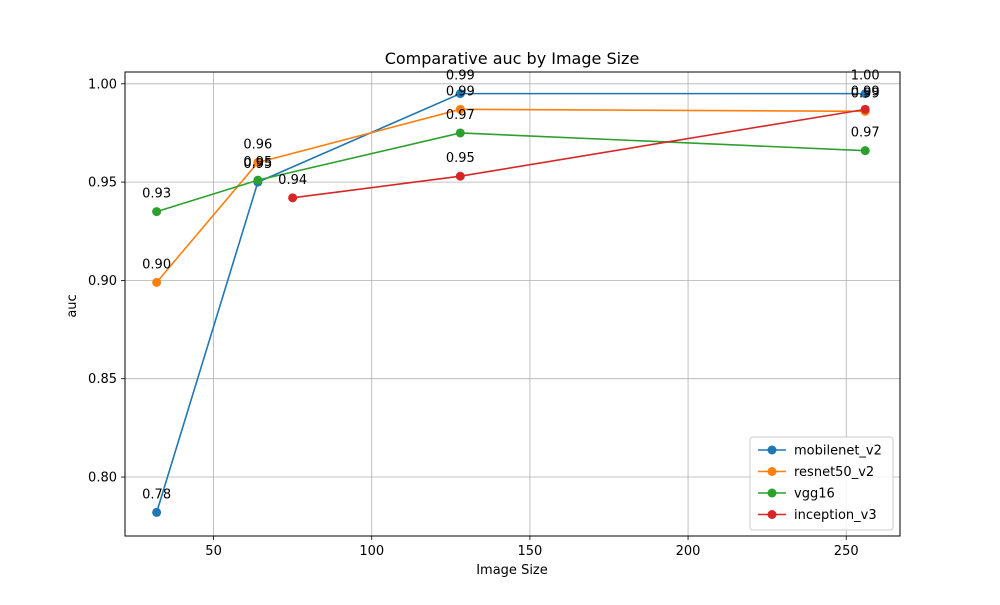  What do you see at coordinates (156, 194) in the screenshot?
I see `data-label: 0.93` at bounding box center [156, 194].